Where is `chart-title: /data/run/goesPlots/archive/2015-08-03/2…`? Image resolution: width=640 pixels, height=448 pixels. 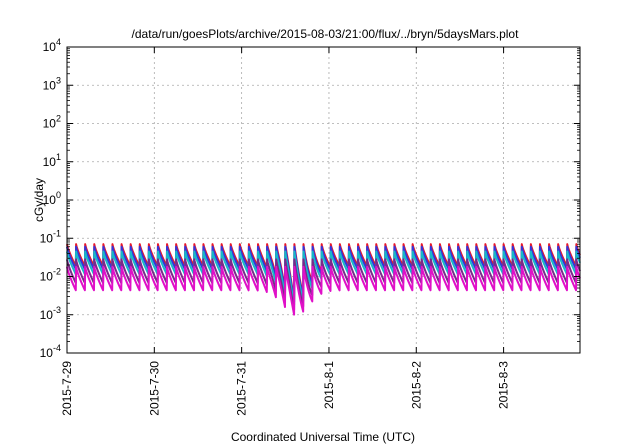
chart-title: /data/run/goesPlots/archive/2015-08-03/2… is located at coordinates (326, 34).